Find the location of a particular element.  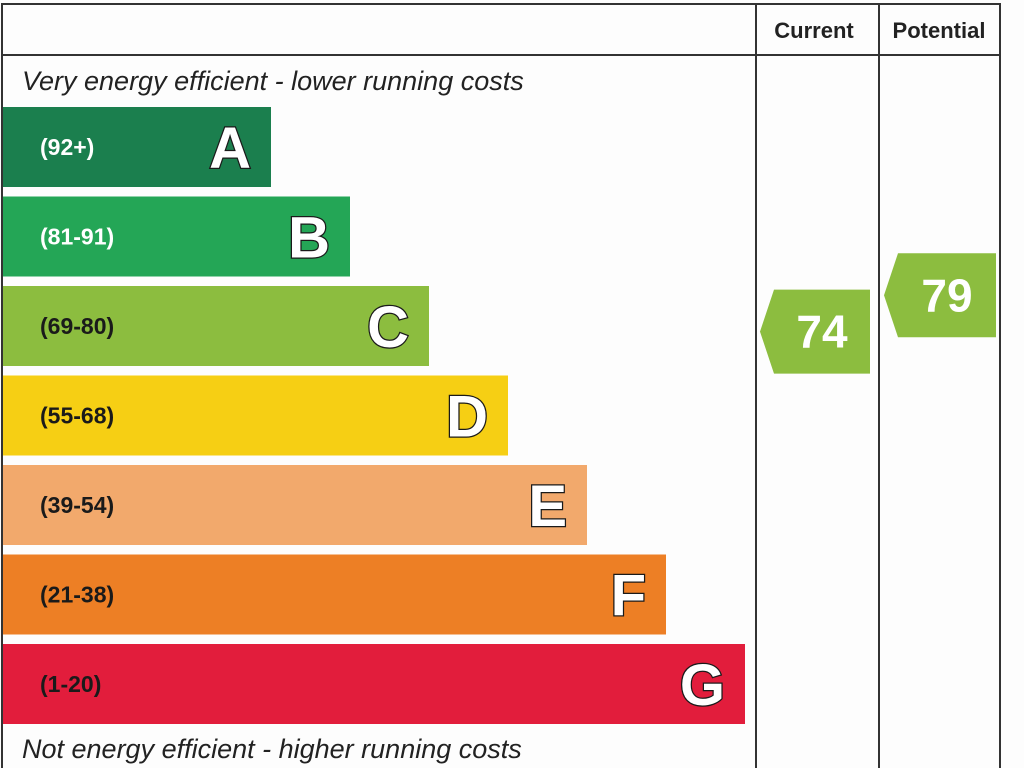

band-b-letter: B is located at coordinates (309, 238).